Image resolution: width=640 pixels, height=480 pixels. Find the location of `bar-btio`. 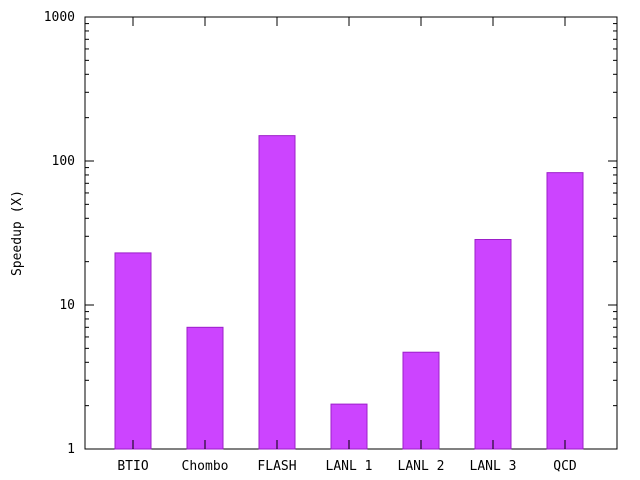

bar-btio is located at coordinates (133, 351).